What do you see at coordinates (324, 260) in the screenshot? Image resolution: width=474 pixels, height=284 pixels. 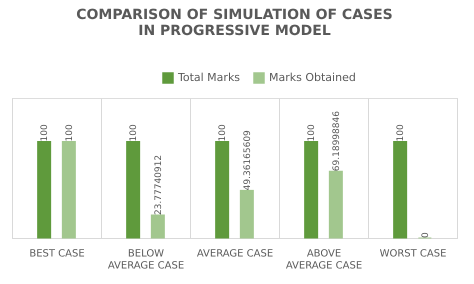 I see `x-tick-label: ABOVE AVERAGE CASE` at bounding box center [324, 260].